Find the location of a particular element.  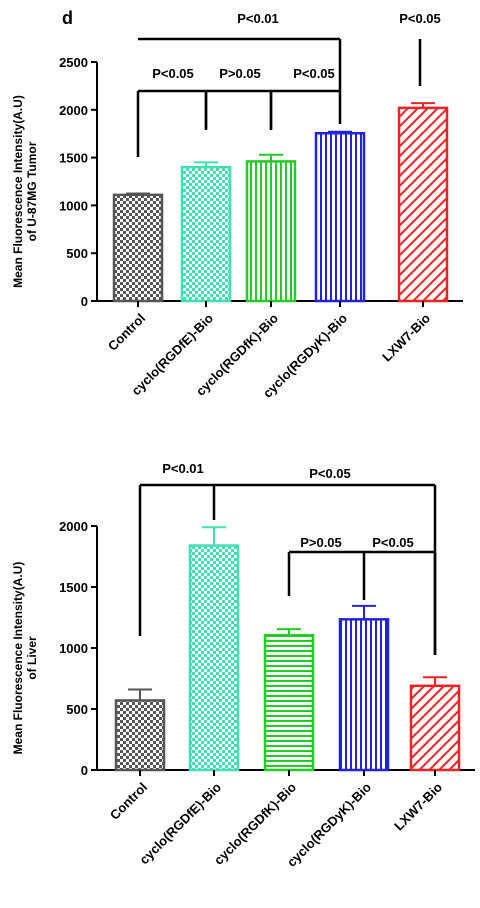

panel-label: d is located at coordinates (67, 18).